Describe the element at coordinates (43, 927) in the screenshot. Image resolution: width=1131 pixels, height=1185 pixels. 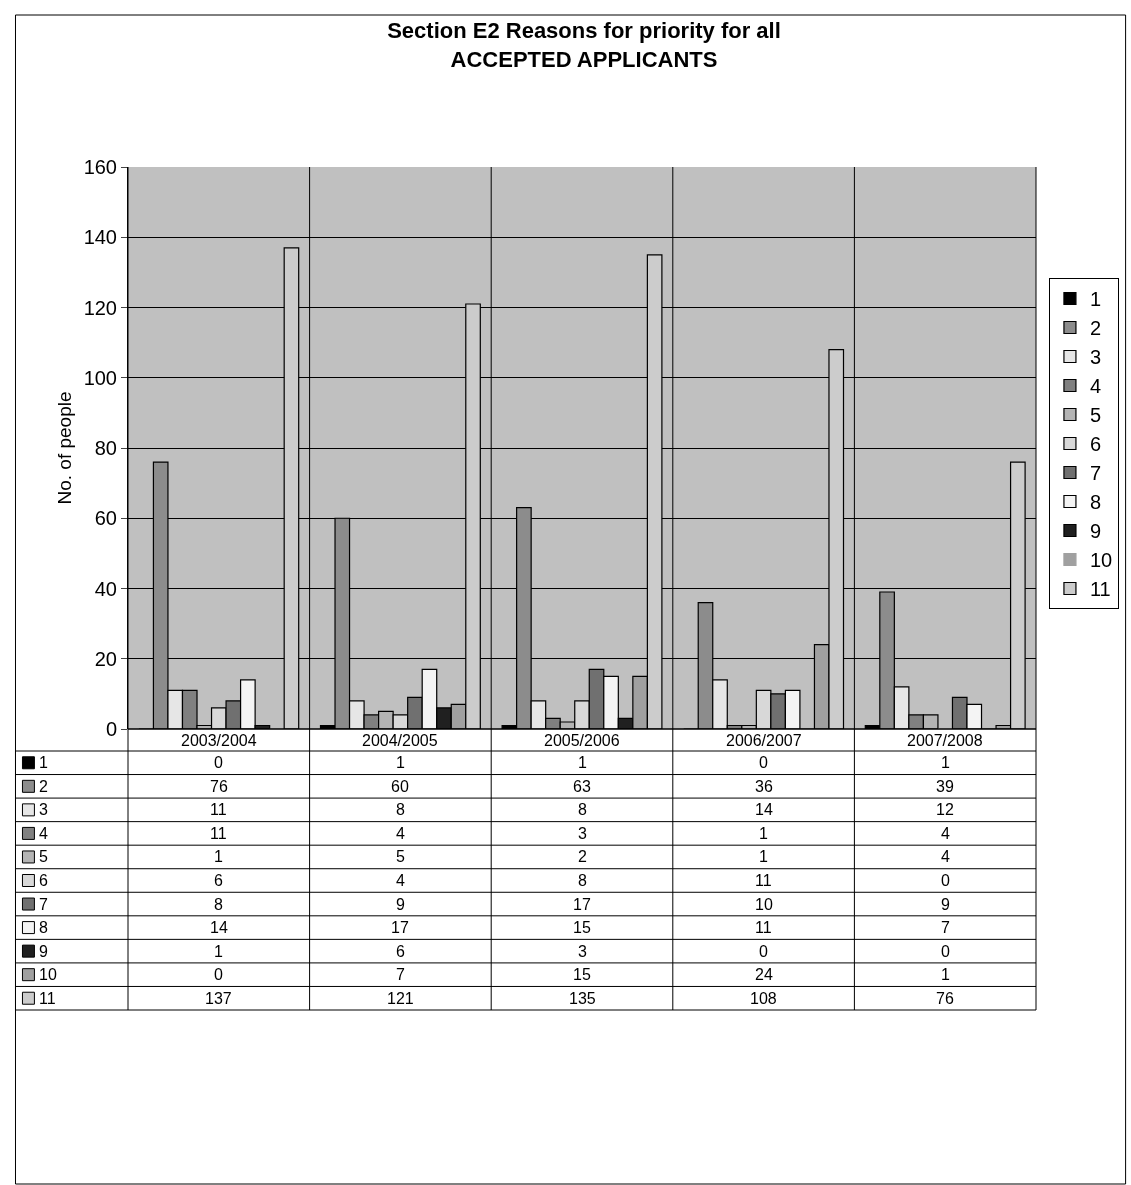
I see `text: 8` at that location.